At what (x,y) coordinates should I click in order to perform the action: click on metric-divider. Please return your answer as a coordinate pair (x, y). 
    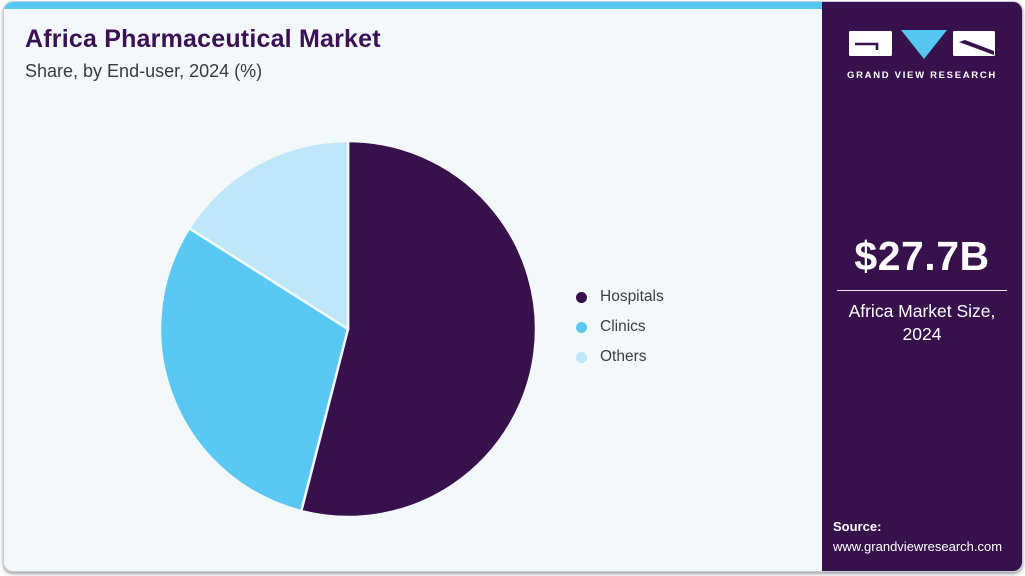
    Looking at the image, I should click on (922, 290).